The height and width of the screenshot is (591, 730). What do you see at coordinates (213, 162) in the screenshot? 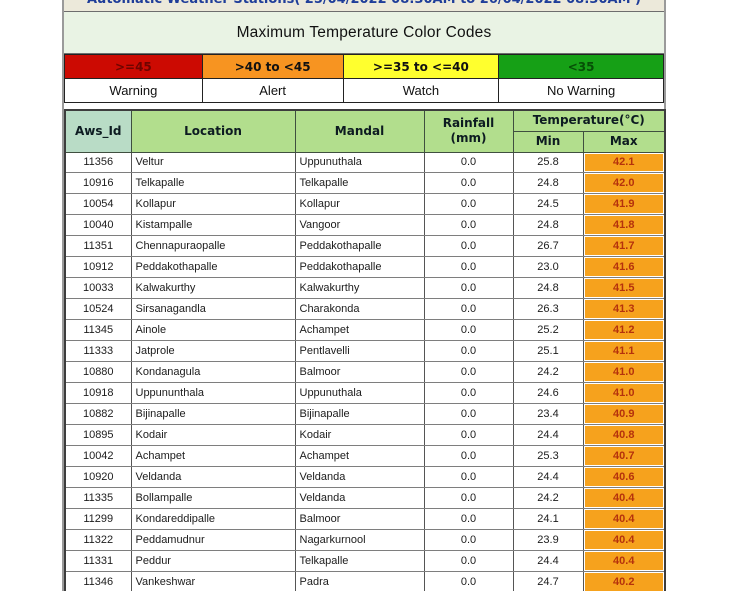
I see `cell-location: Veltur` at bounding box center [213, 162].